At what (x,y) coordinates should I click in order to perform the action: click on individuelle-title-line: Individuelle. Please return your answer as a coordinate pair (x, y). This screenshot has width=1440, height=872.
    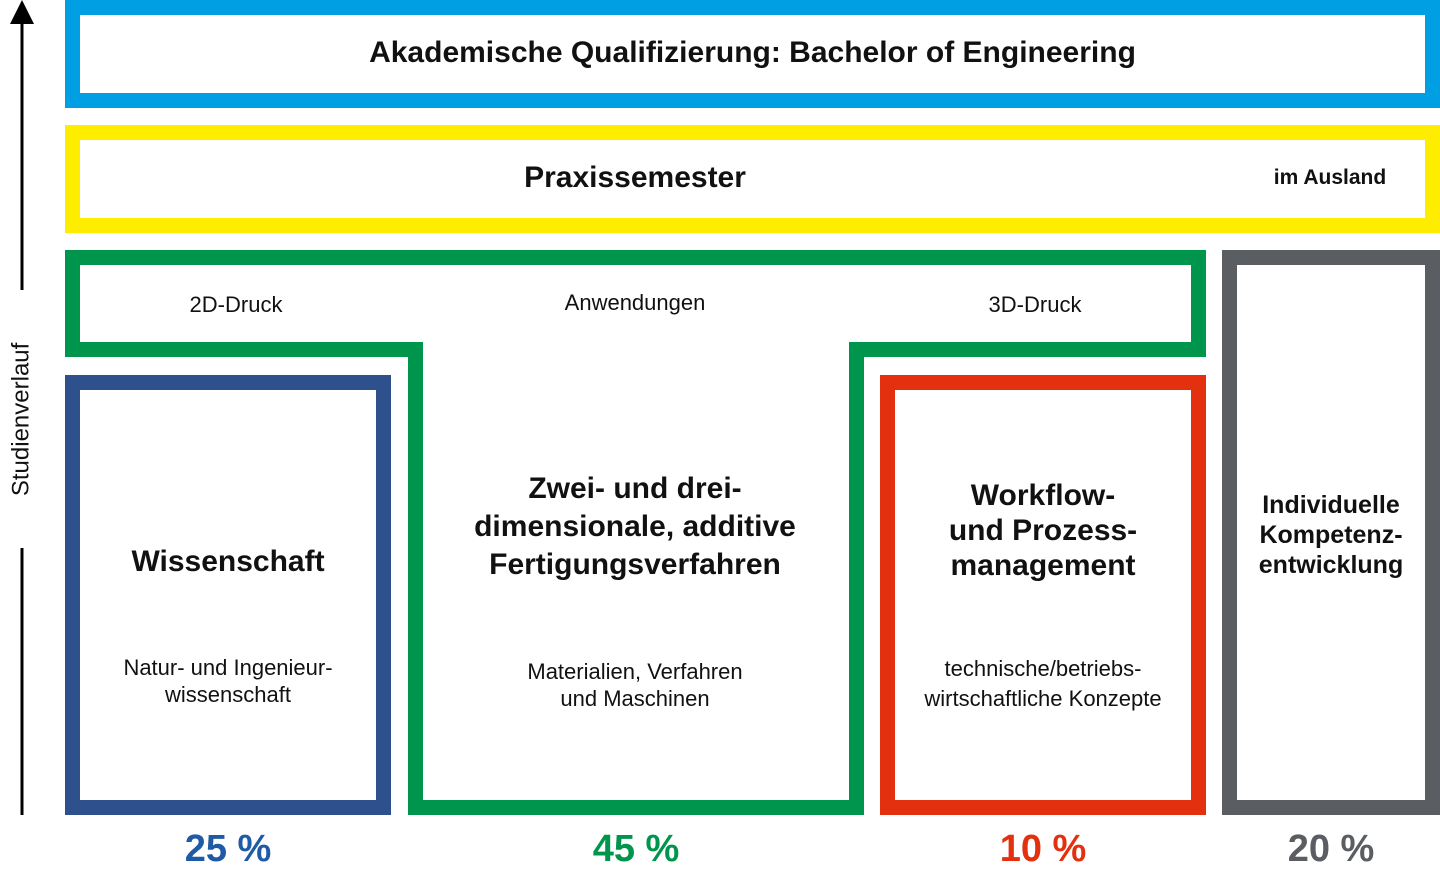
    Looking at the image, I should click on (1331, 505).